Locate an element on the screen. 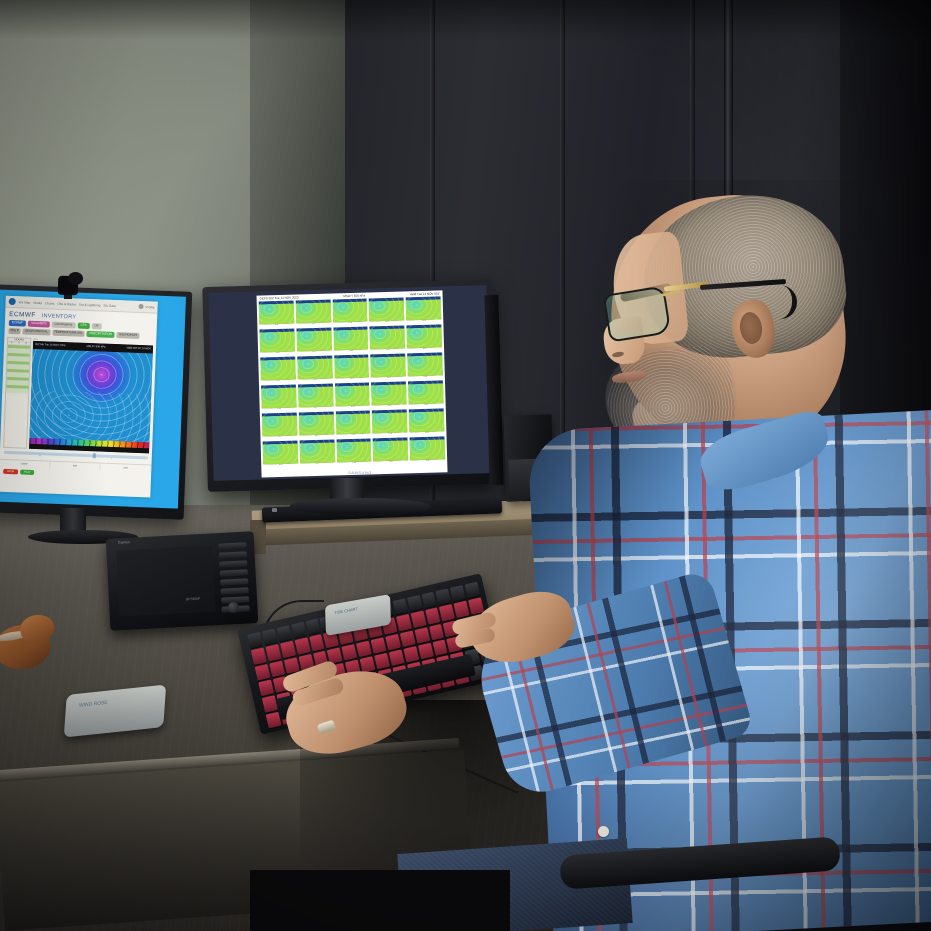 Image resolution: width=931 pixels, height=931 pixels. hours-row is located at coordinates (17, 391).